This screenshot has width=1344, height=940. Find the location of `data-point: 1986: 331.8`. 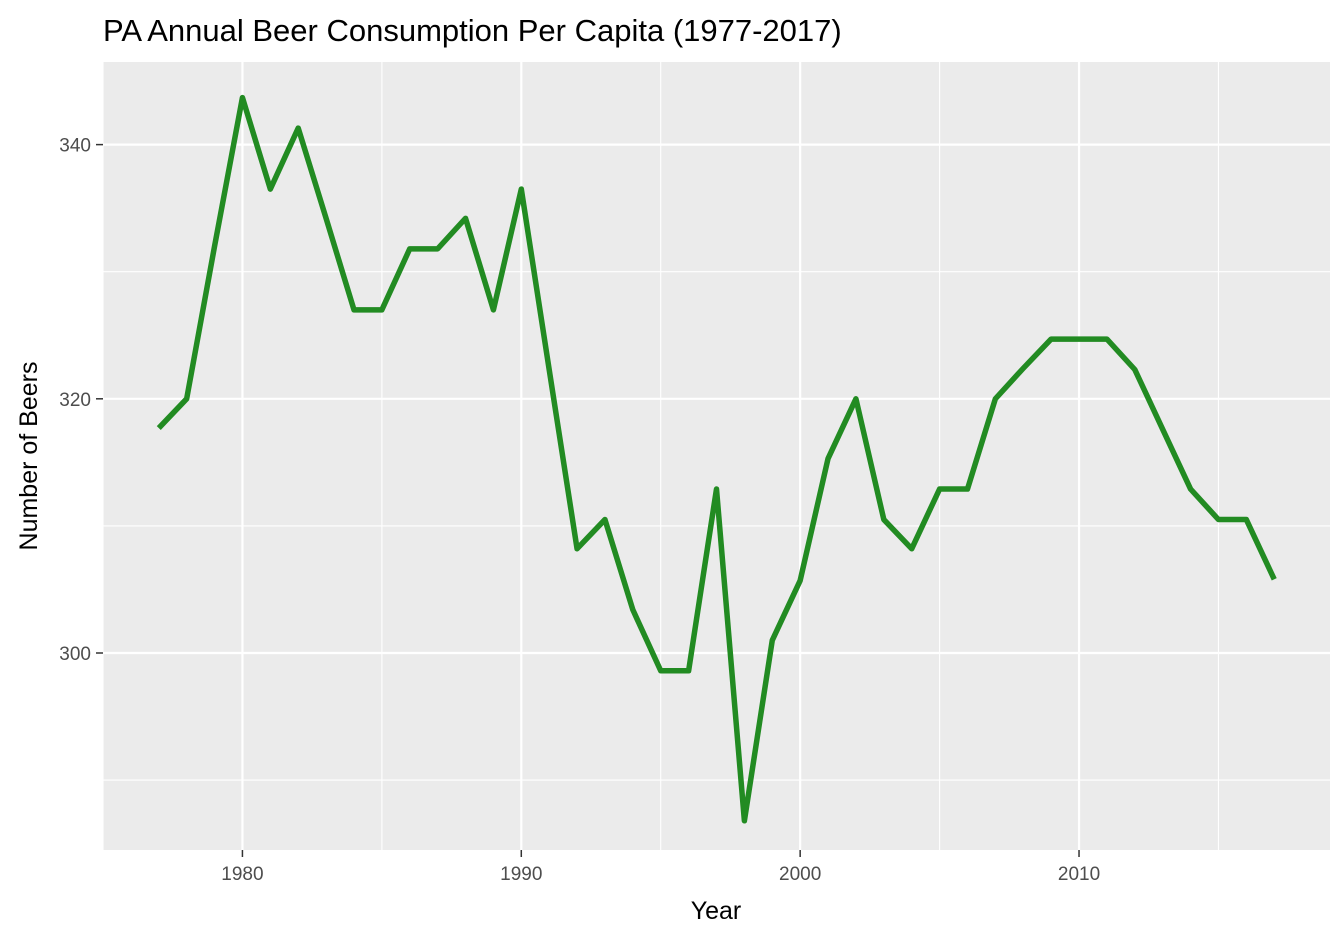

data-point: 1986: 331.8 is located at coordinates (410, 249).